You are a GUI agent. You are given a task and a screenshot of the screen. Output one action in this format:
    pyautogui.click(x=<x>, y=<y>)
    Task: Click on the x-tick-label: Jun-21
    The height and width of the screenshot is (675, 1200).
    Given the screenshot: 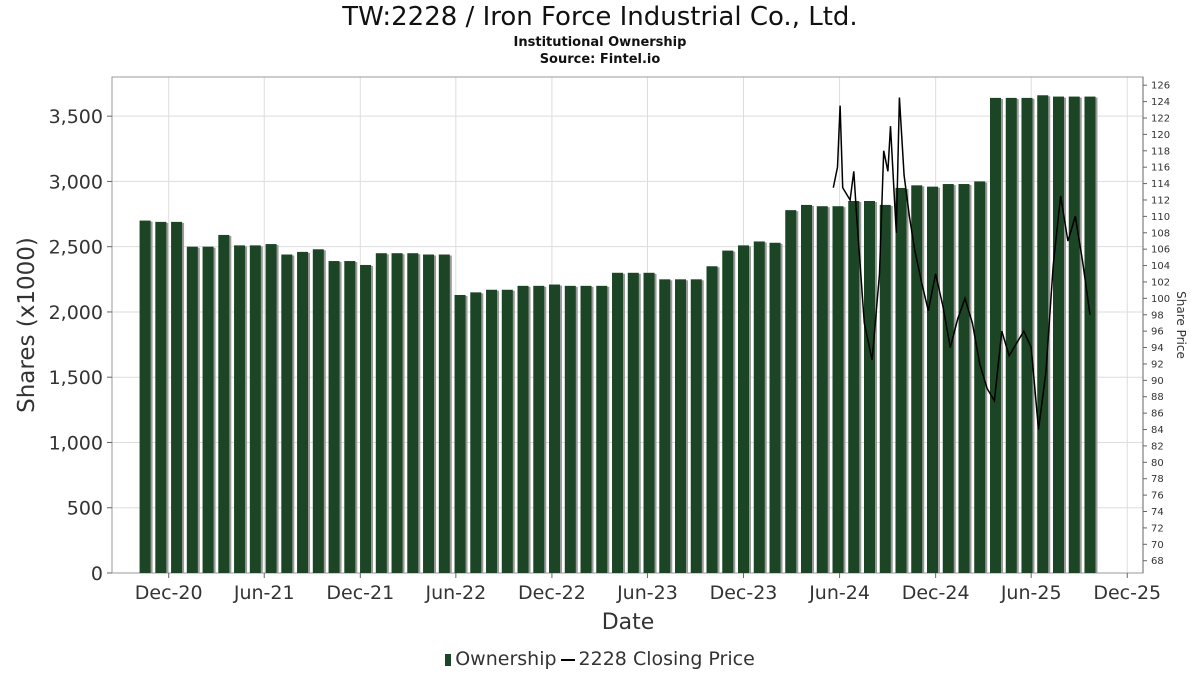 What is the action you would take?
    pyautogui.click(x=264, y=593)
    